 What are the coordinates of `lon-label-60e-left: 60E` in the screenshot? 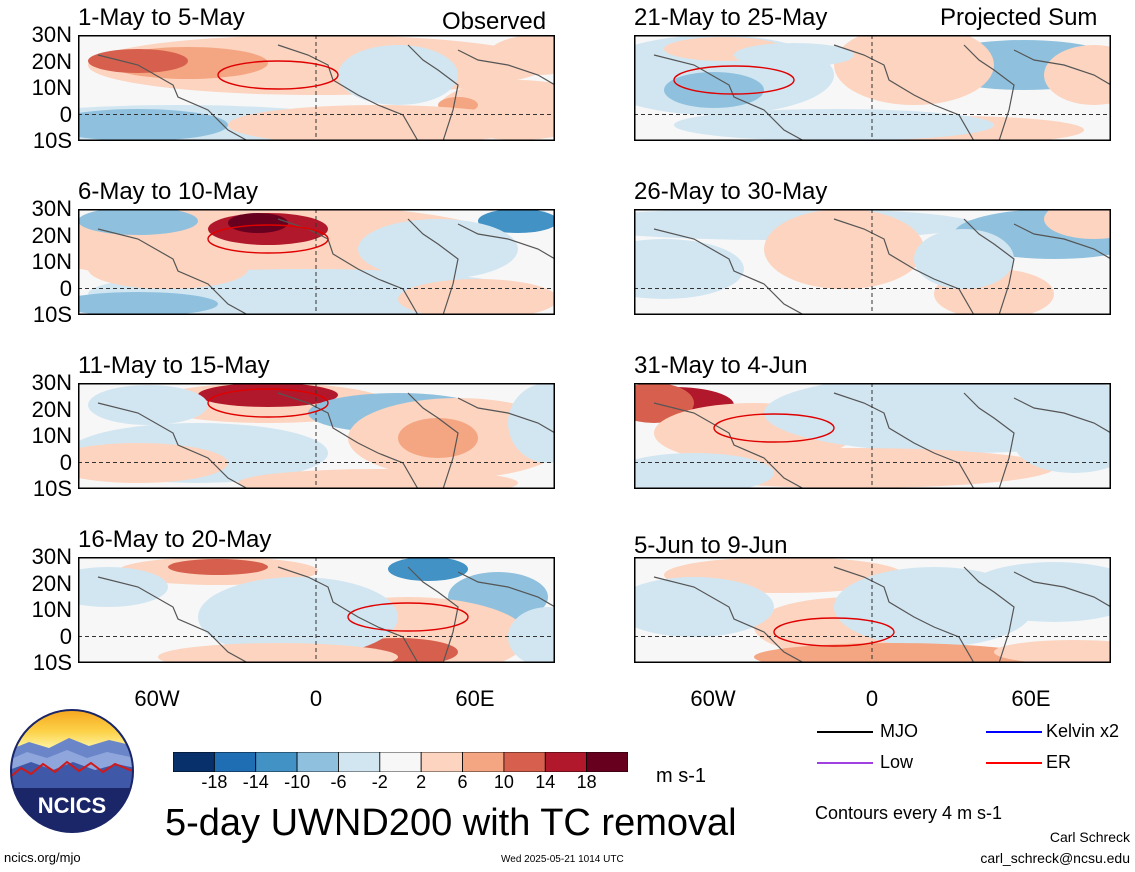 It's located at (475, 698).